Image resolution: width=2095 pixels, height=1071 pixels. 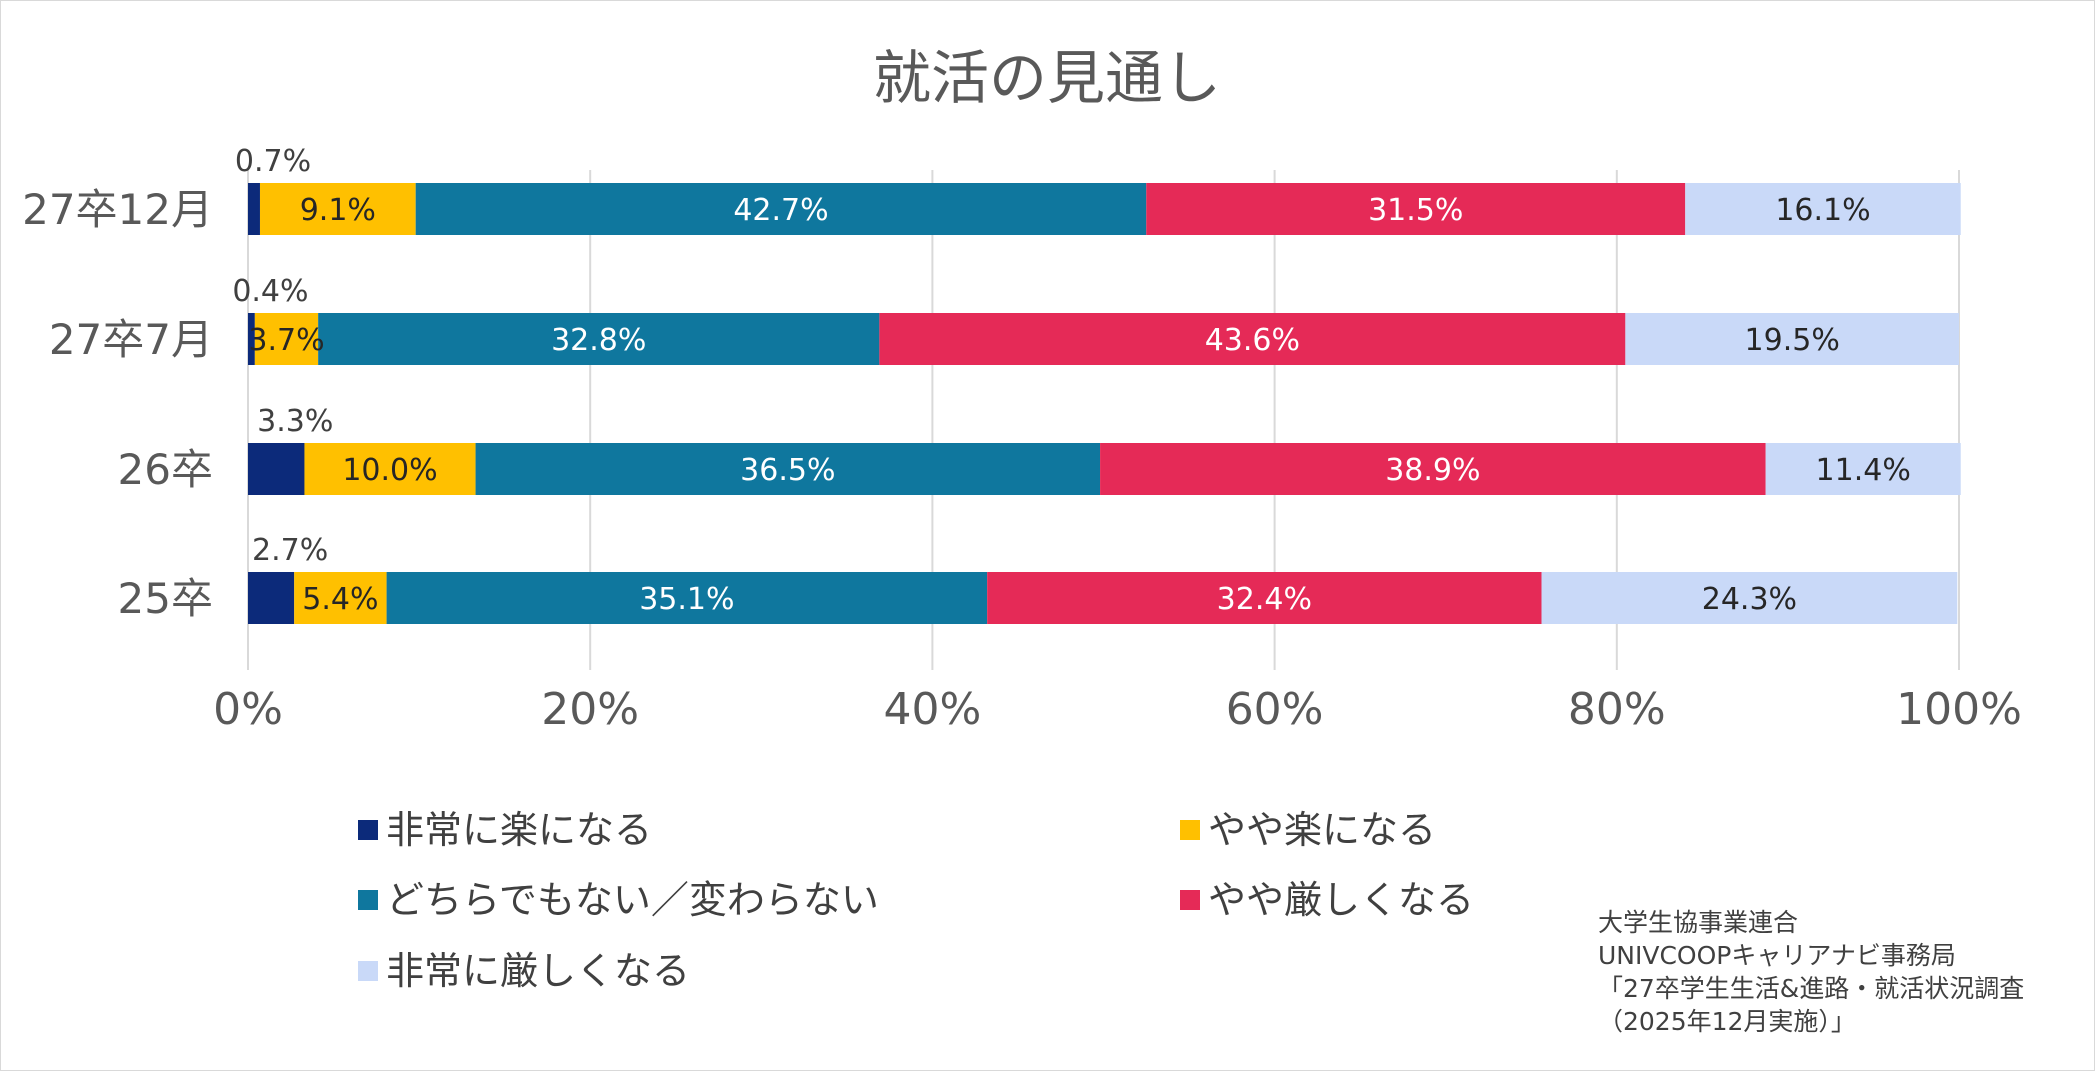 I want to click on data-label: 3.7%, so click(x=286, y=340).